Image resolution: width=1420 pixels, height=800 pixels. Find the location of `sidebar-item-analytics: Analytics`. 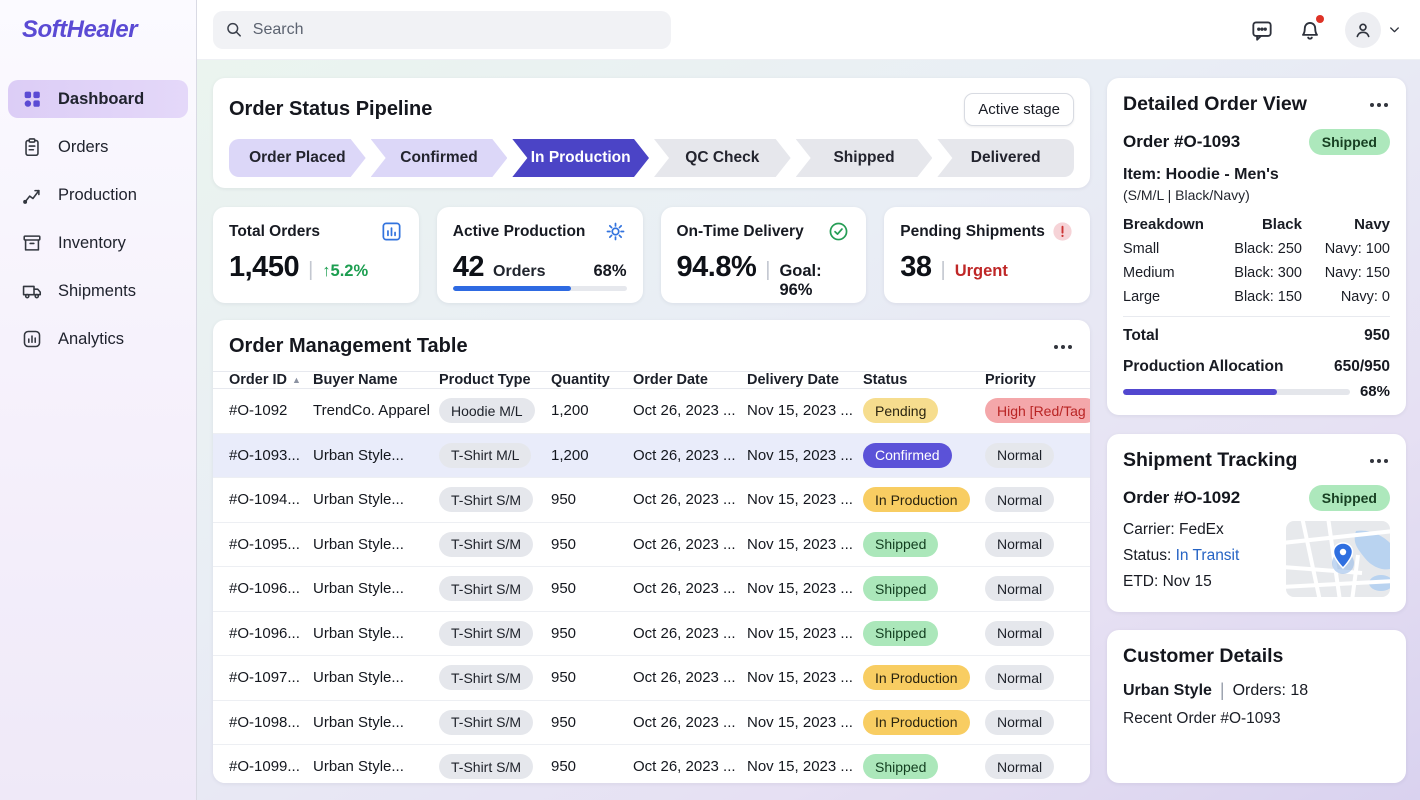

sidebar-item-analytics: Analytics is located at coordinates (98, 339).